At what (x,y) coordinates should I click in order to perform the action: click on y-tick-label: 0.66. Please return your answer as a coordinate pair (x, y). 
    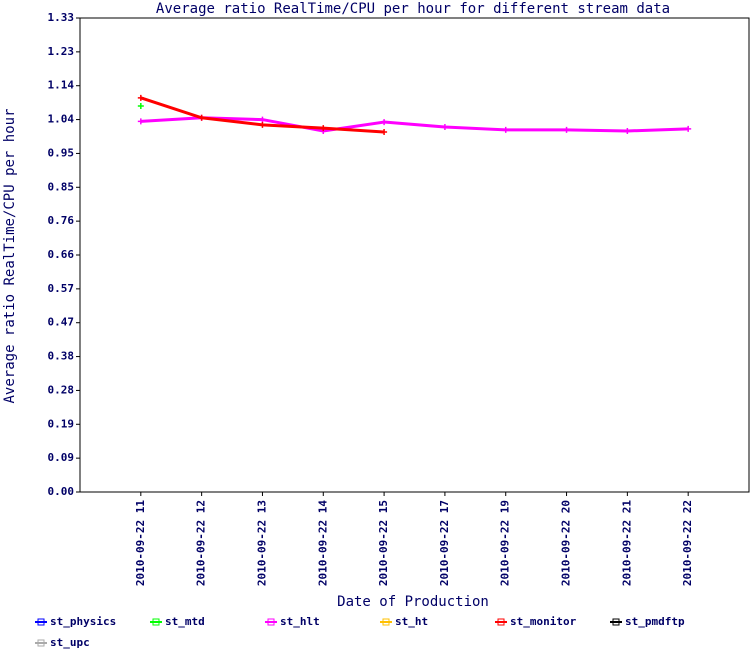
    Looking at the image, I should click on (61, 254).